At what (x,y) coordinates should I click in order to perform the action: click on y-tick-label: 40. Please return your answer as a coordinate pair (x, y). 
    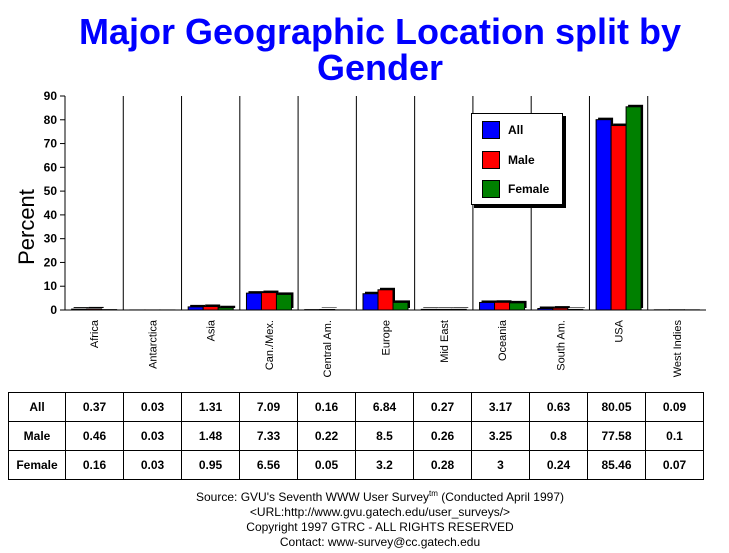
    Looking at the image, I should click on (51, 215).